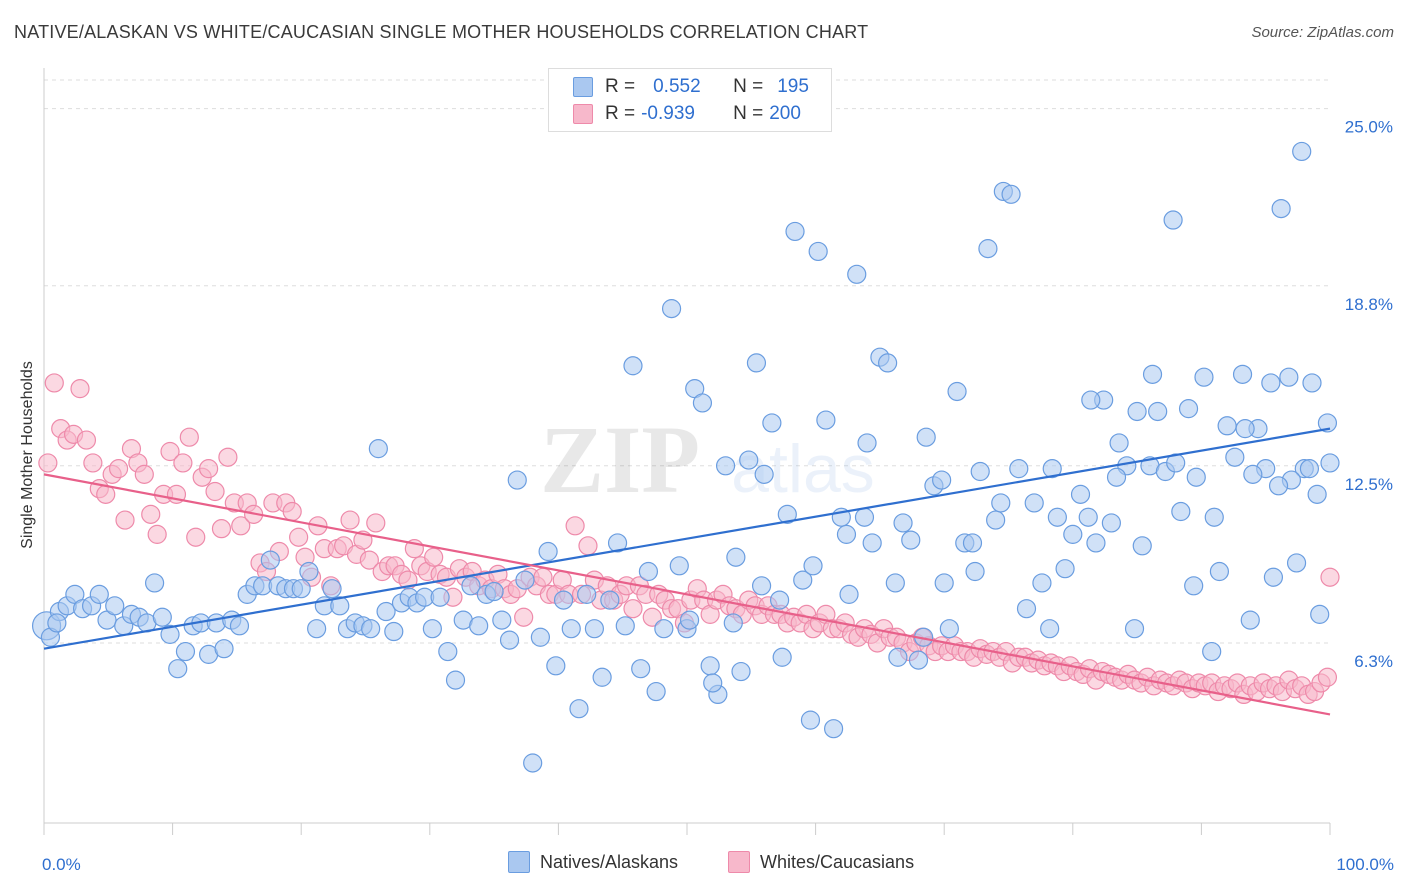 This screenshot has width=1406, height=892. I want to click on bottom-legend-natives: Natives/Alaskans, so click(593, 862).